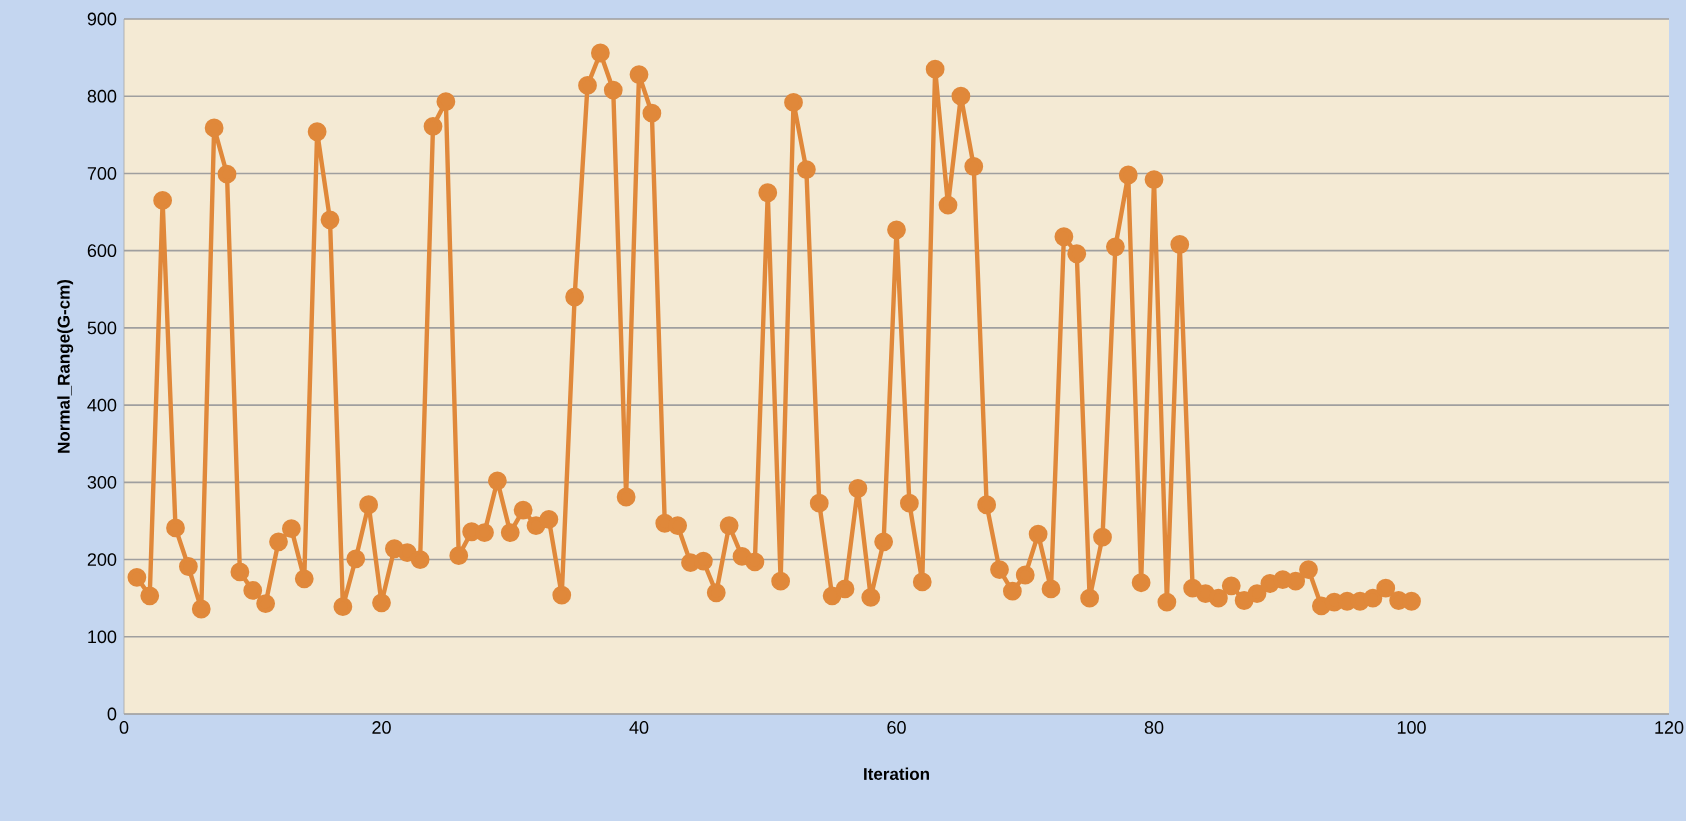 The height and width of the screenshot is (821, 1686). Describe the element at coordinates (65, 366) in the screenshot. I see `y-axis-title: Normal_Range(G-cm)` at that location.